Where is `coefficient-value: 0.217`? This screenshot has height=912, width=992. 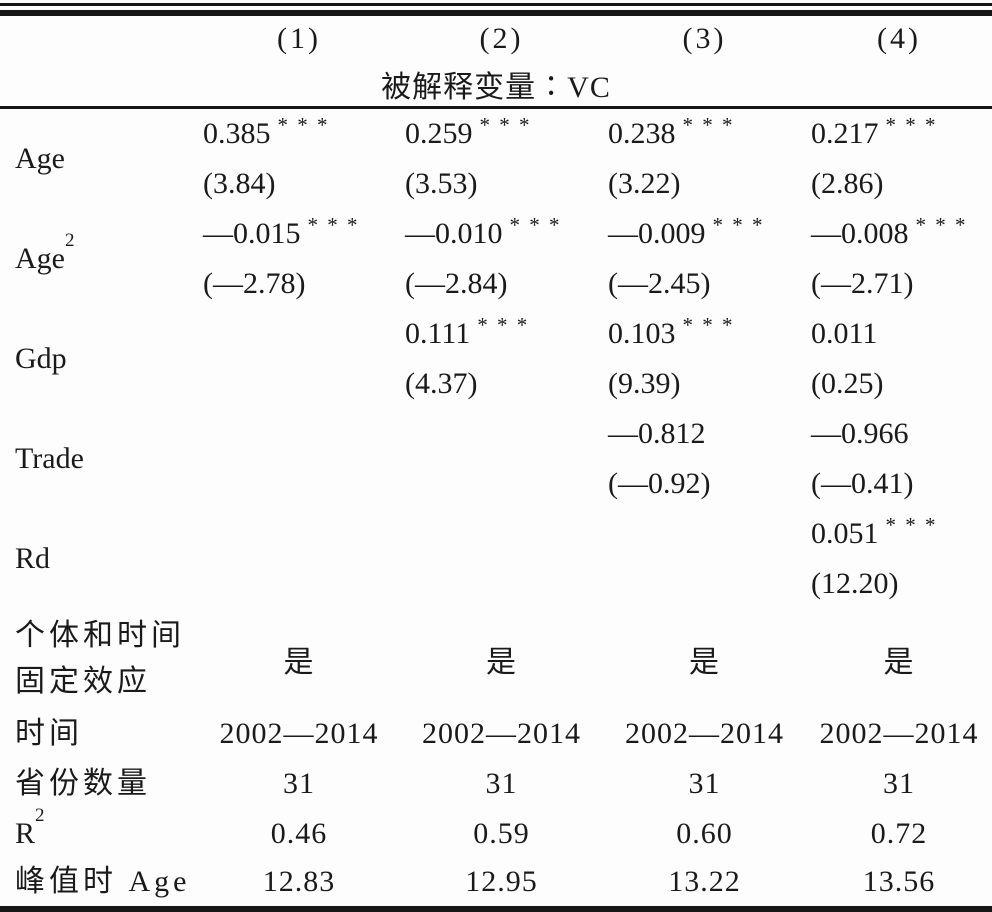
coefficient-value: 0.217 is located at coordinates (845, 133).